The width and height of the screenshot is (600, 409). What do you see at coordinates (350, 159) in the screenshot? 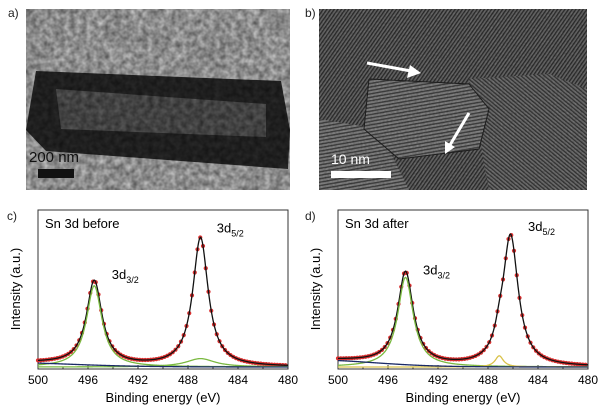
I see `scale-bar-b-text: 10 nm` at bounding box center [350, 159].